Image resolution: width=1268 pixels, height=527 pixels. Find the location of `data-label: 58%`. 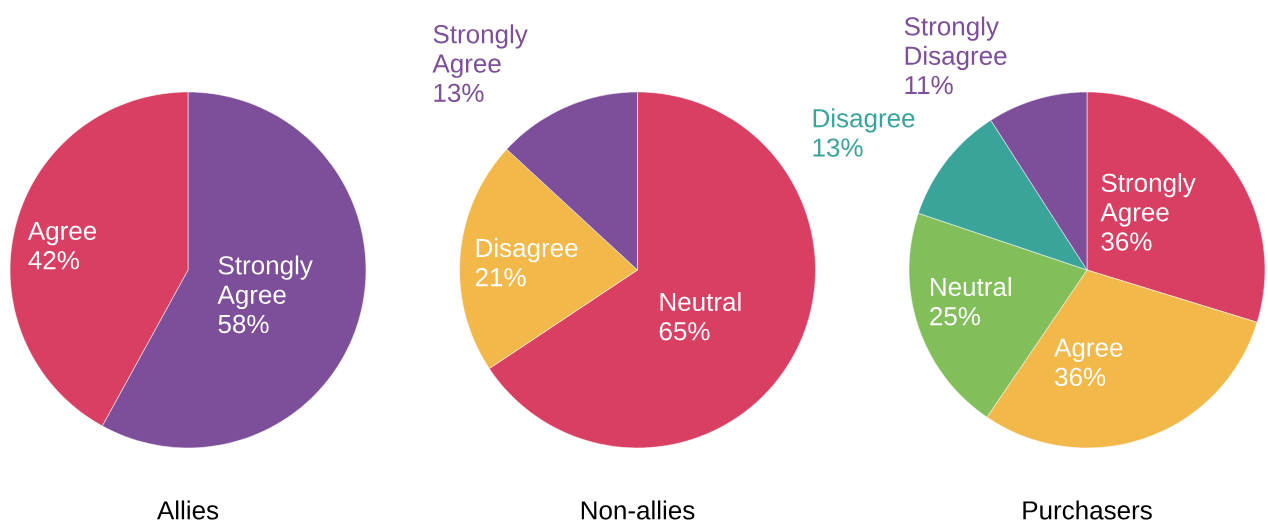

data-label: 58% is located at coordinates (243, 324).